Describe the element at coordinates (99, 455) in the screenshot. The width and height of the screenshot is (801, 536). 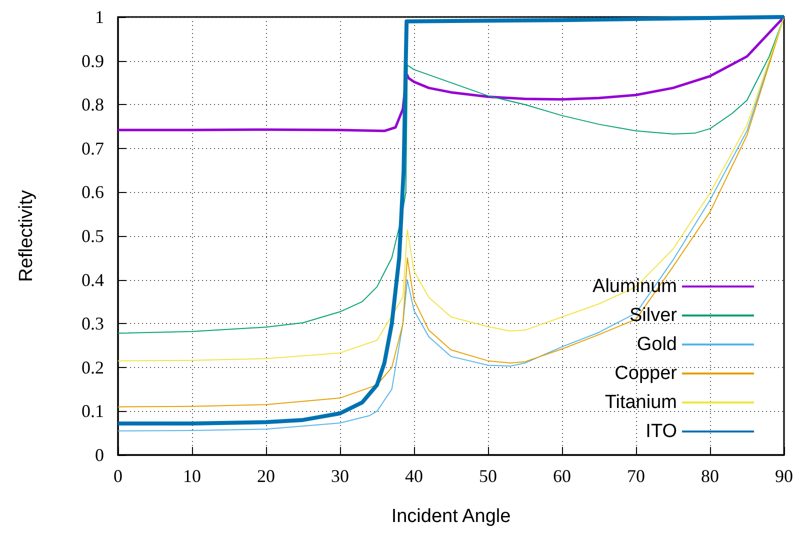
I see `y-tick-label: 0` at that location.